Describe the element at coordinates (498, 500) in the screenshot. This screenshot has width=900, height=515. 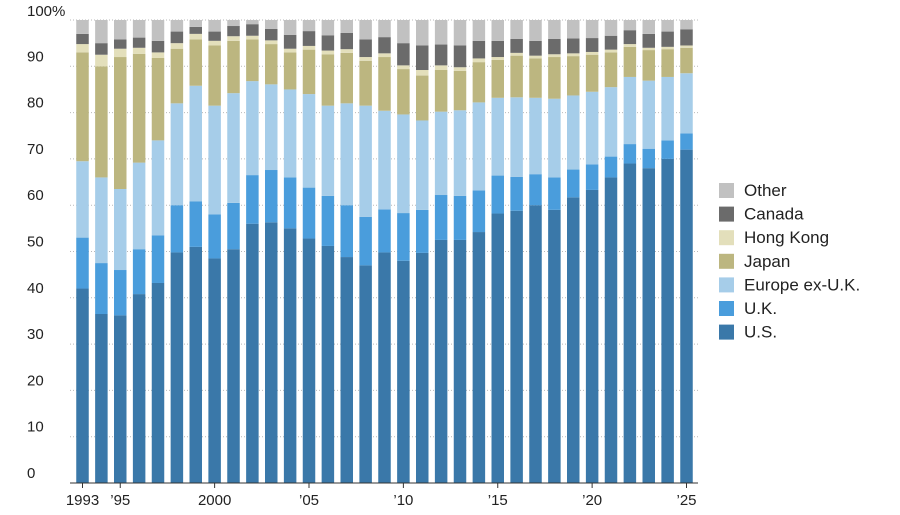
I see `x-tick-label: ’15` at that location.